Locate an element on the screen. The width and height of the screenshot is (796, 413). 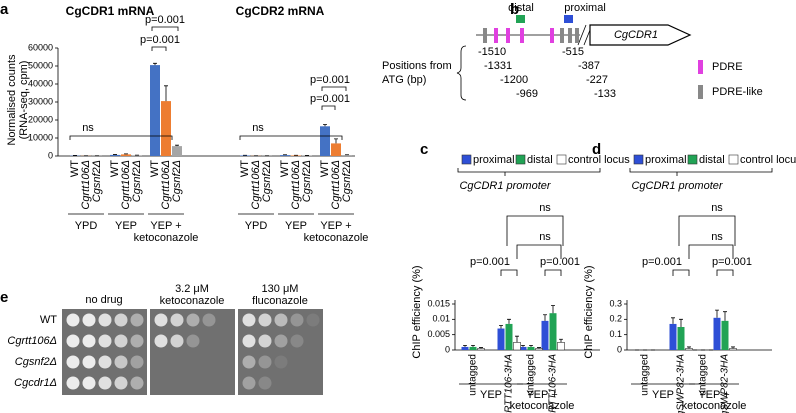
position: -387 is located at coordinates (589, 66).